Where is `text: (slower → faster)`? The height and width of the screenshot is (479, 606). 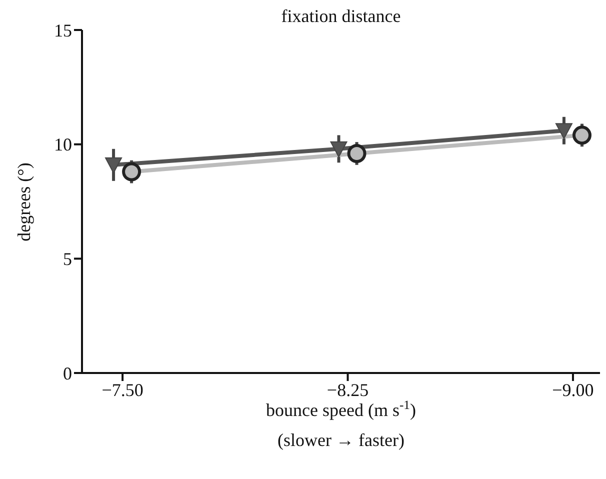
text: (slower → faster) is located at coordinates (341, 440).